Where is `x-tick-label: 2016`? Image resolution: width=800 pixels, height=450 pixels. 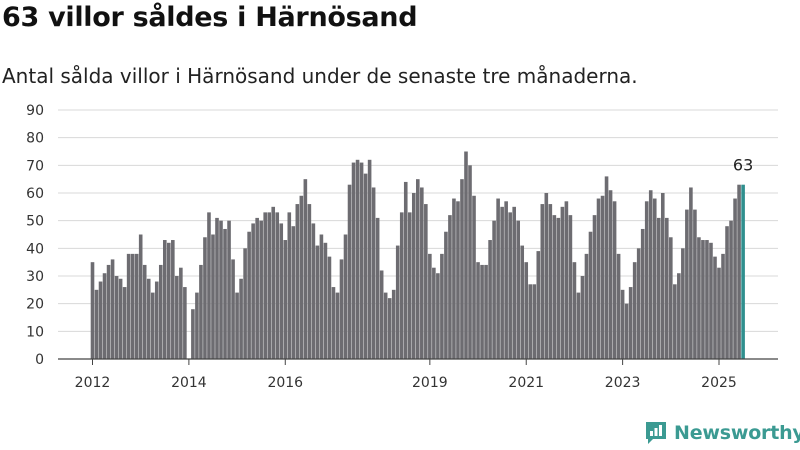 x-tick-label: 2016 is located at coordinates (285, 383).